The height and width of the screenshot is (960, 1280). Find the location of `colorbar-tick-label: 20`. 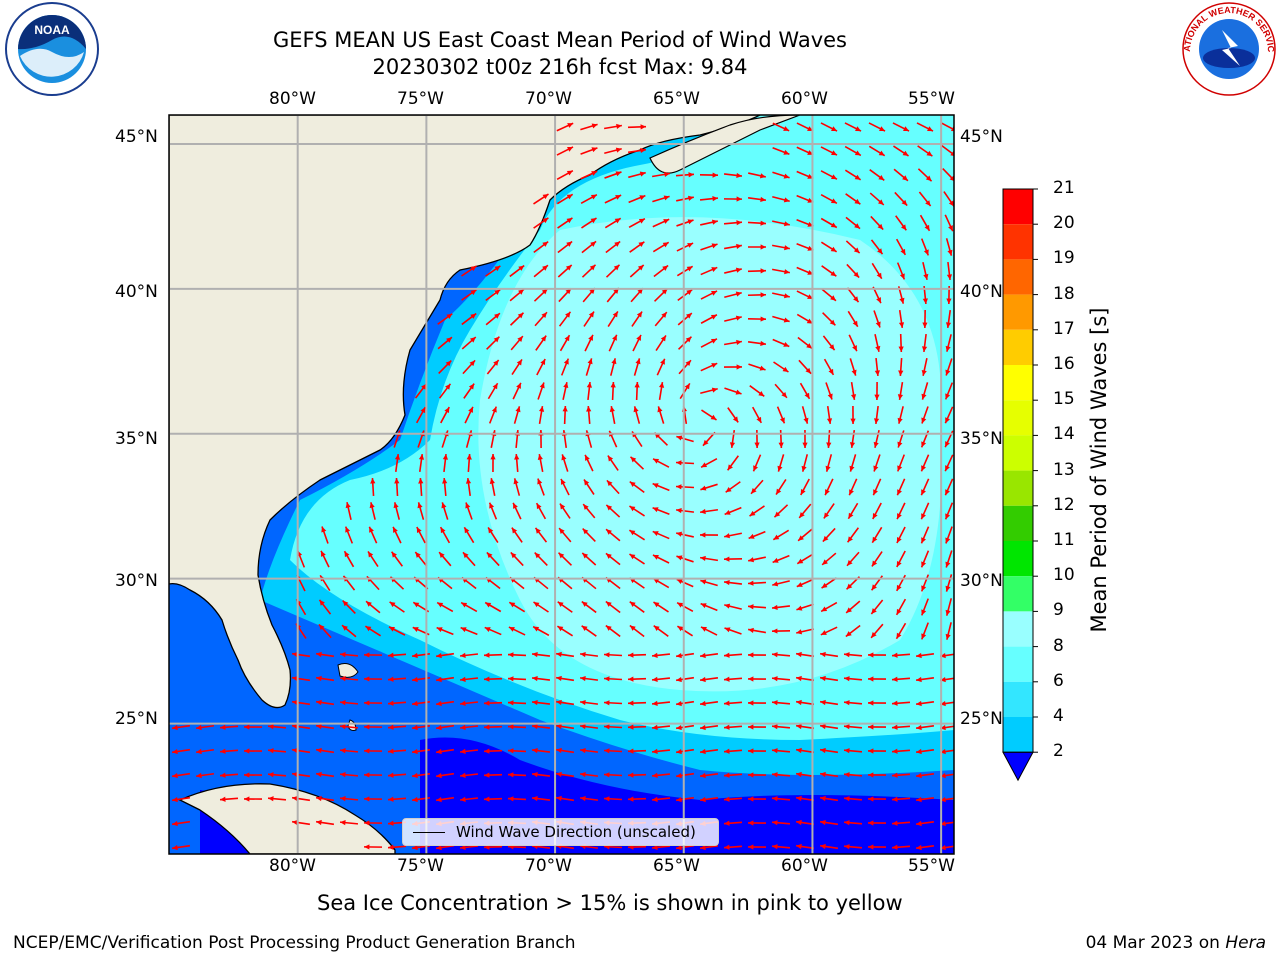

colorbar-tick-label: 20 is located at coordinates (1064, 223).